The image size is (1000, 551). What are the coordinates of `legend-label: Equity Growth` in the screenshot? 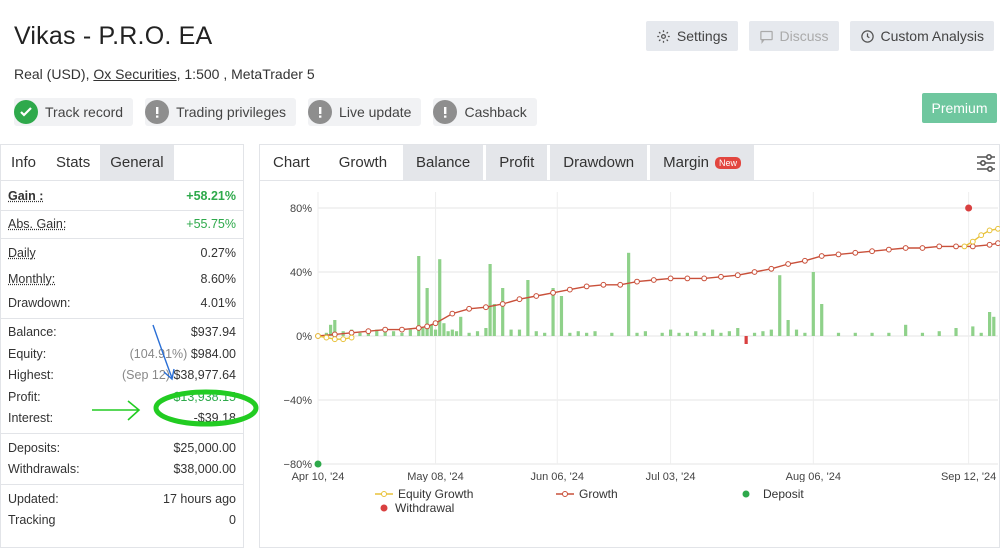 It's located at (436, 494).